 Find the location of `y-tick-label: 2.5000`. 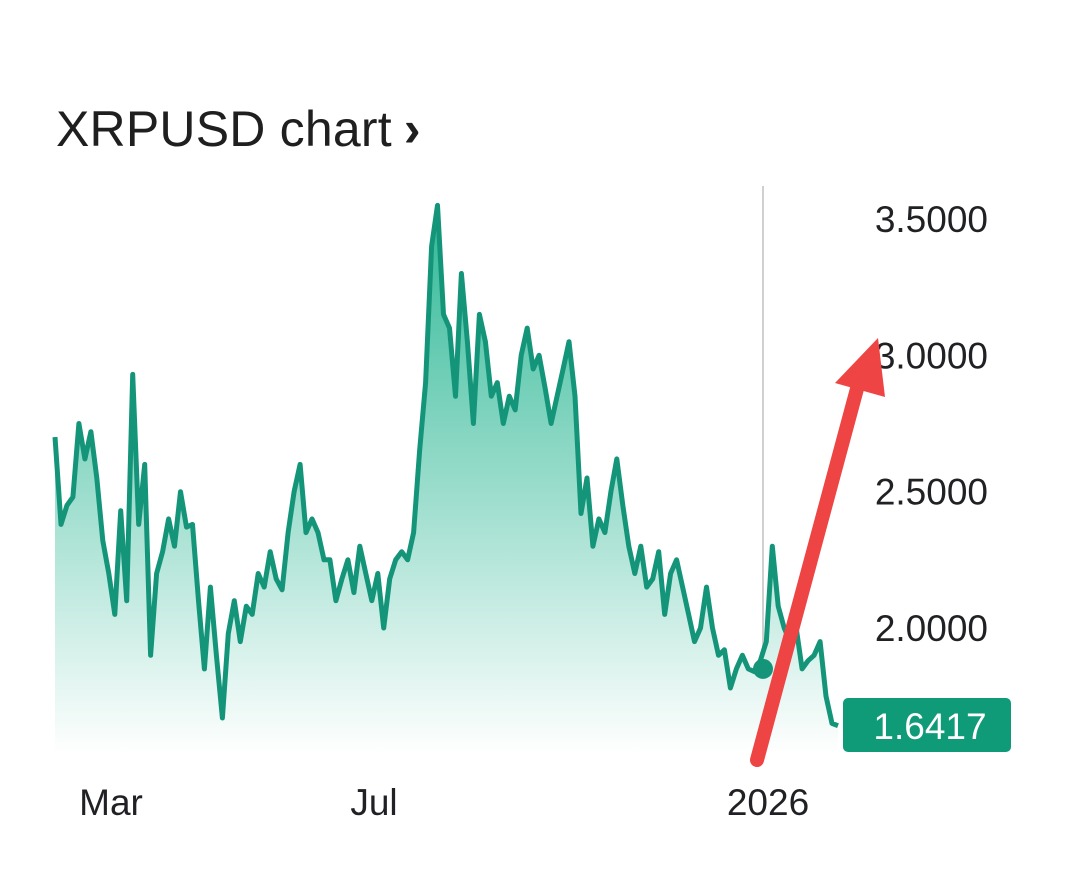

y-tick-label: 2.5000 is located at coordinates (931, 492).